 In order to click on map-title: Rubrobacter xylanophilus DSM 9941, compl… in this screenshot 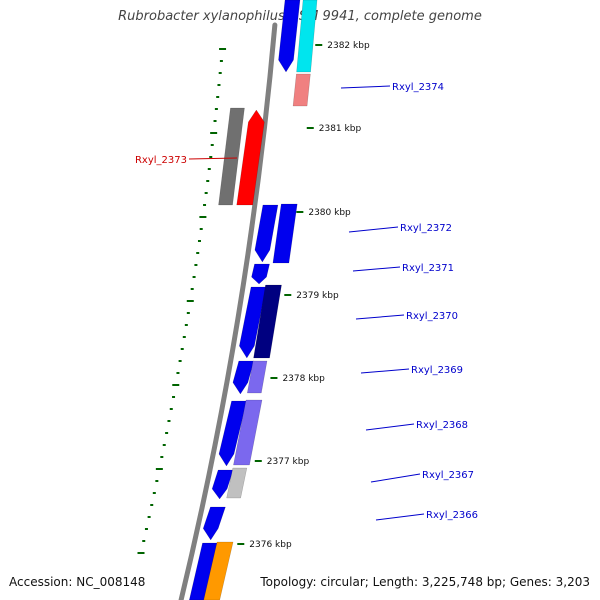, I will do `click(300, 16)`.